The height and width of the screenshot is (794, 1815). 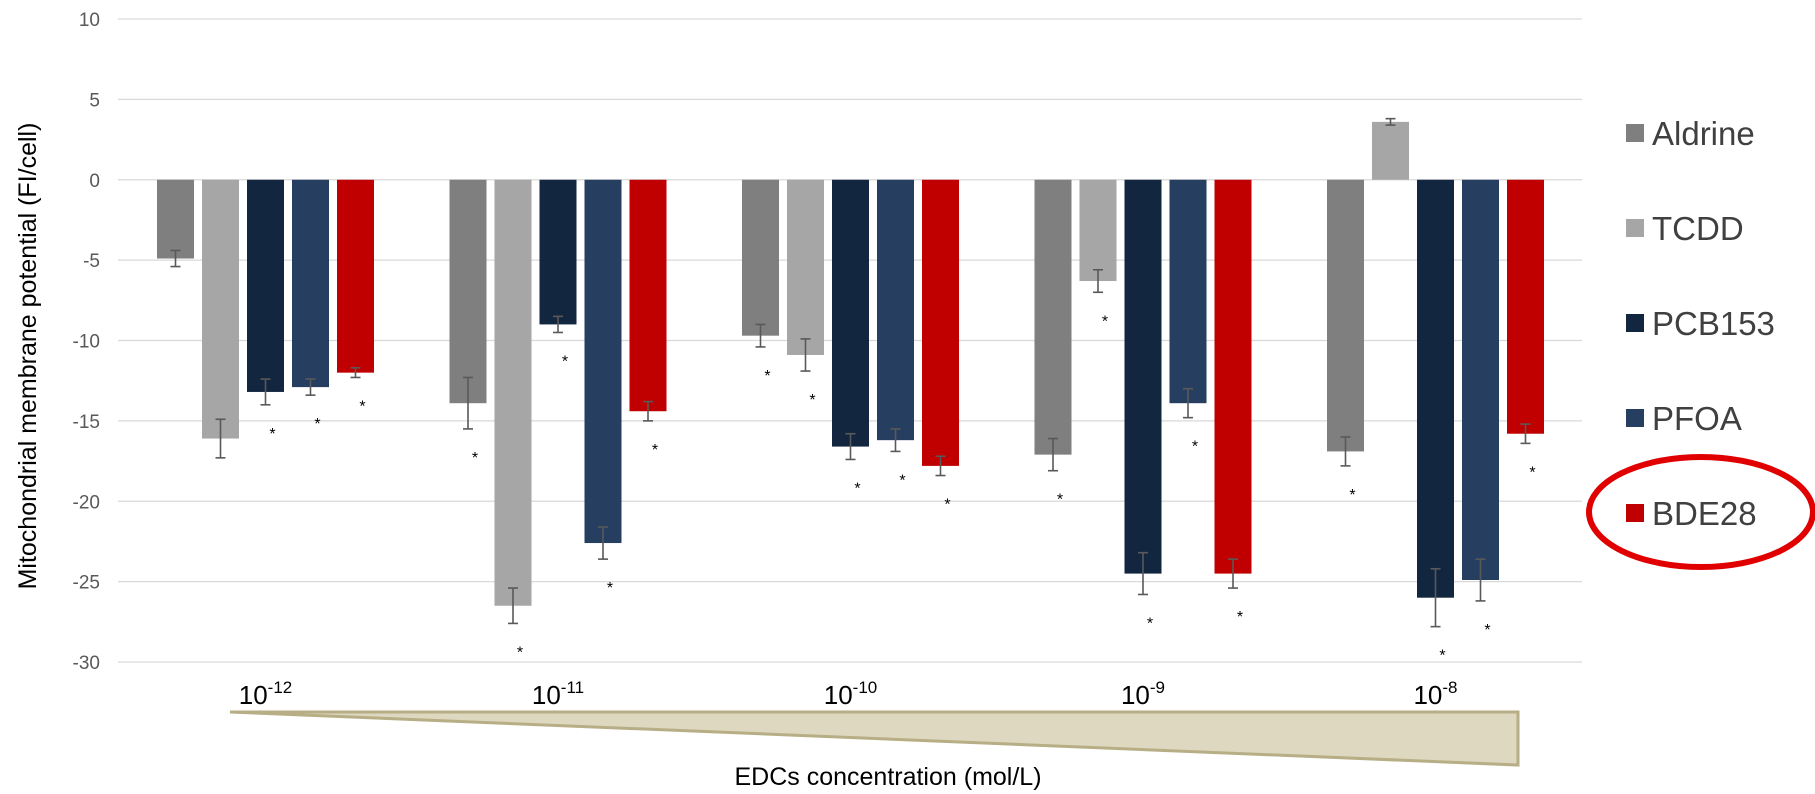 What do you see at coordinates (86, 663) in the screenshot?
I see `y-tick-label: -30` at bounding box center [86, 663].